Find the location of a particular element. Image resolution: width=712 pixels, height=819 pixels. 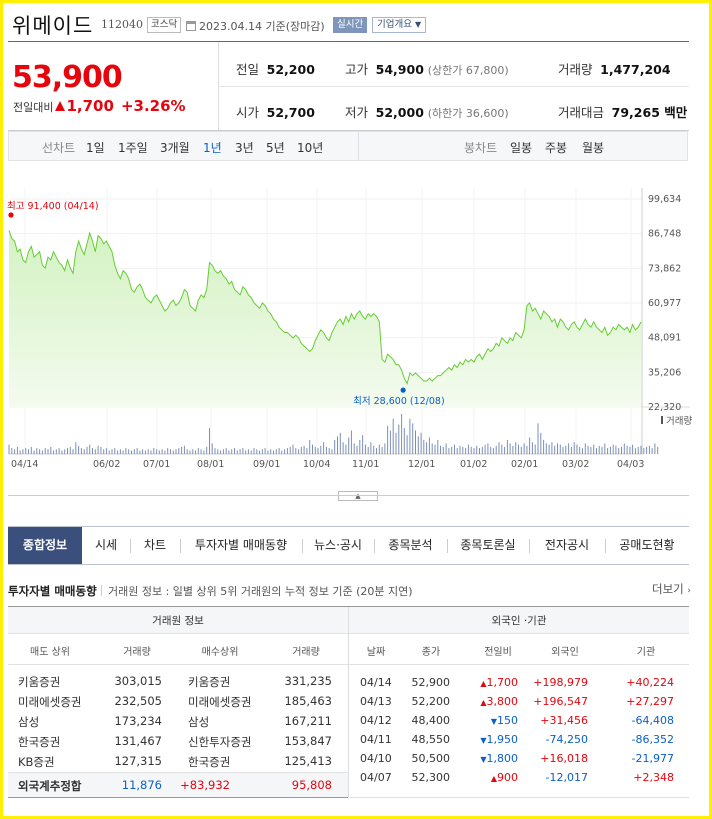

broker-sell-name: 삼성 is located at coordinates (29, 722).